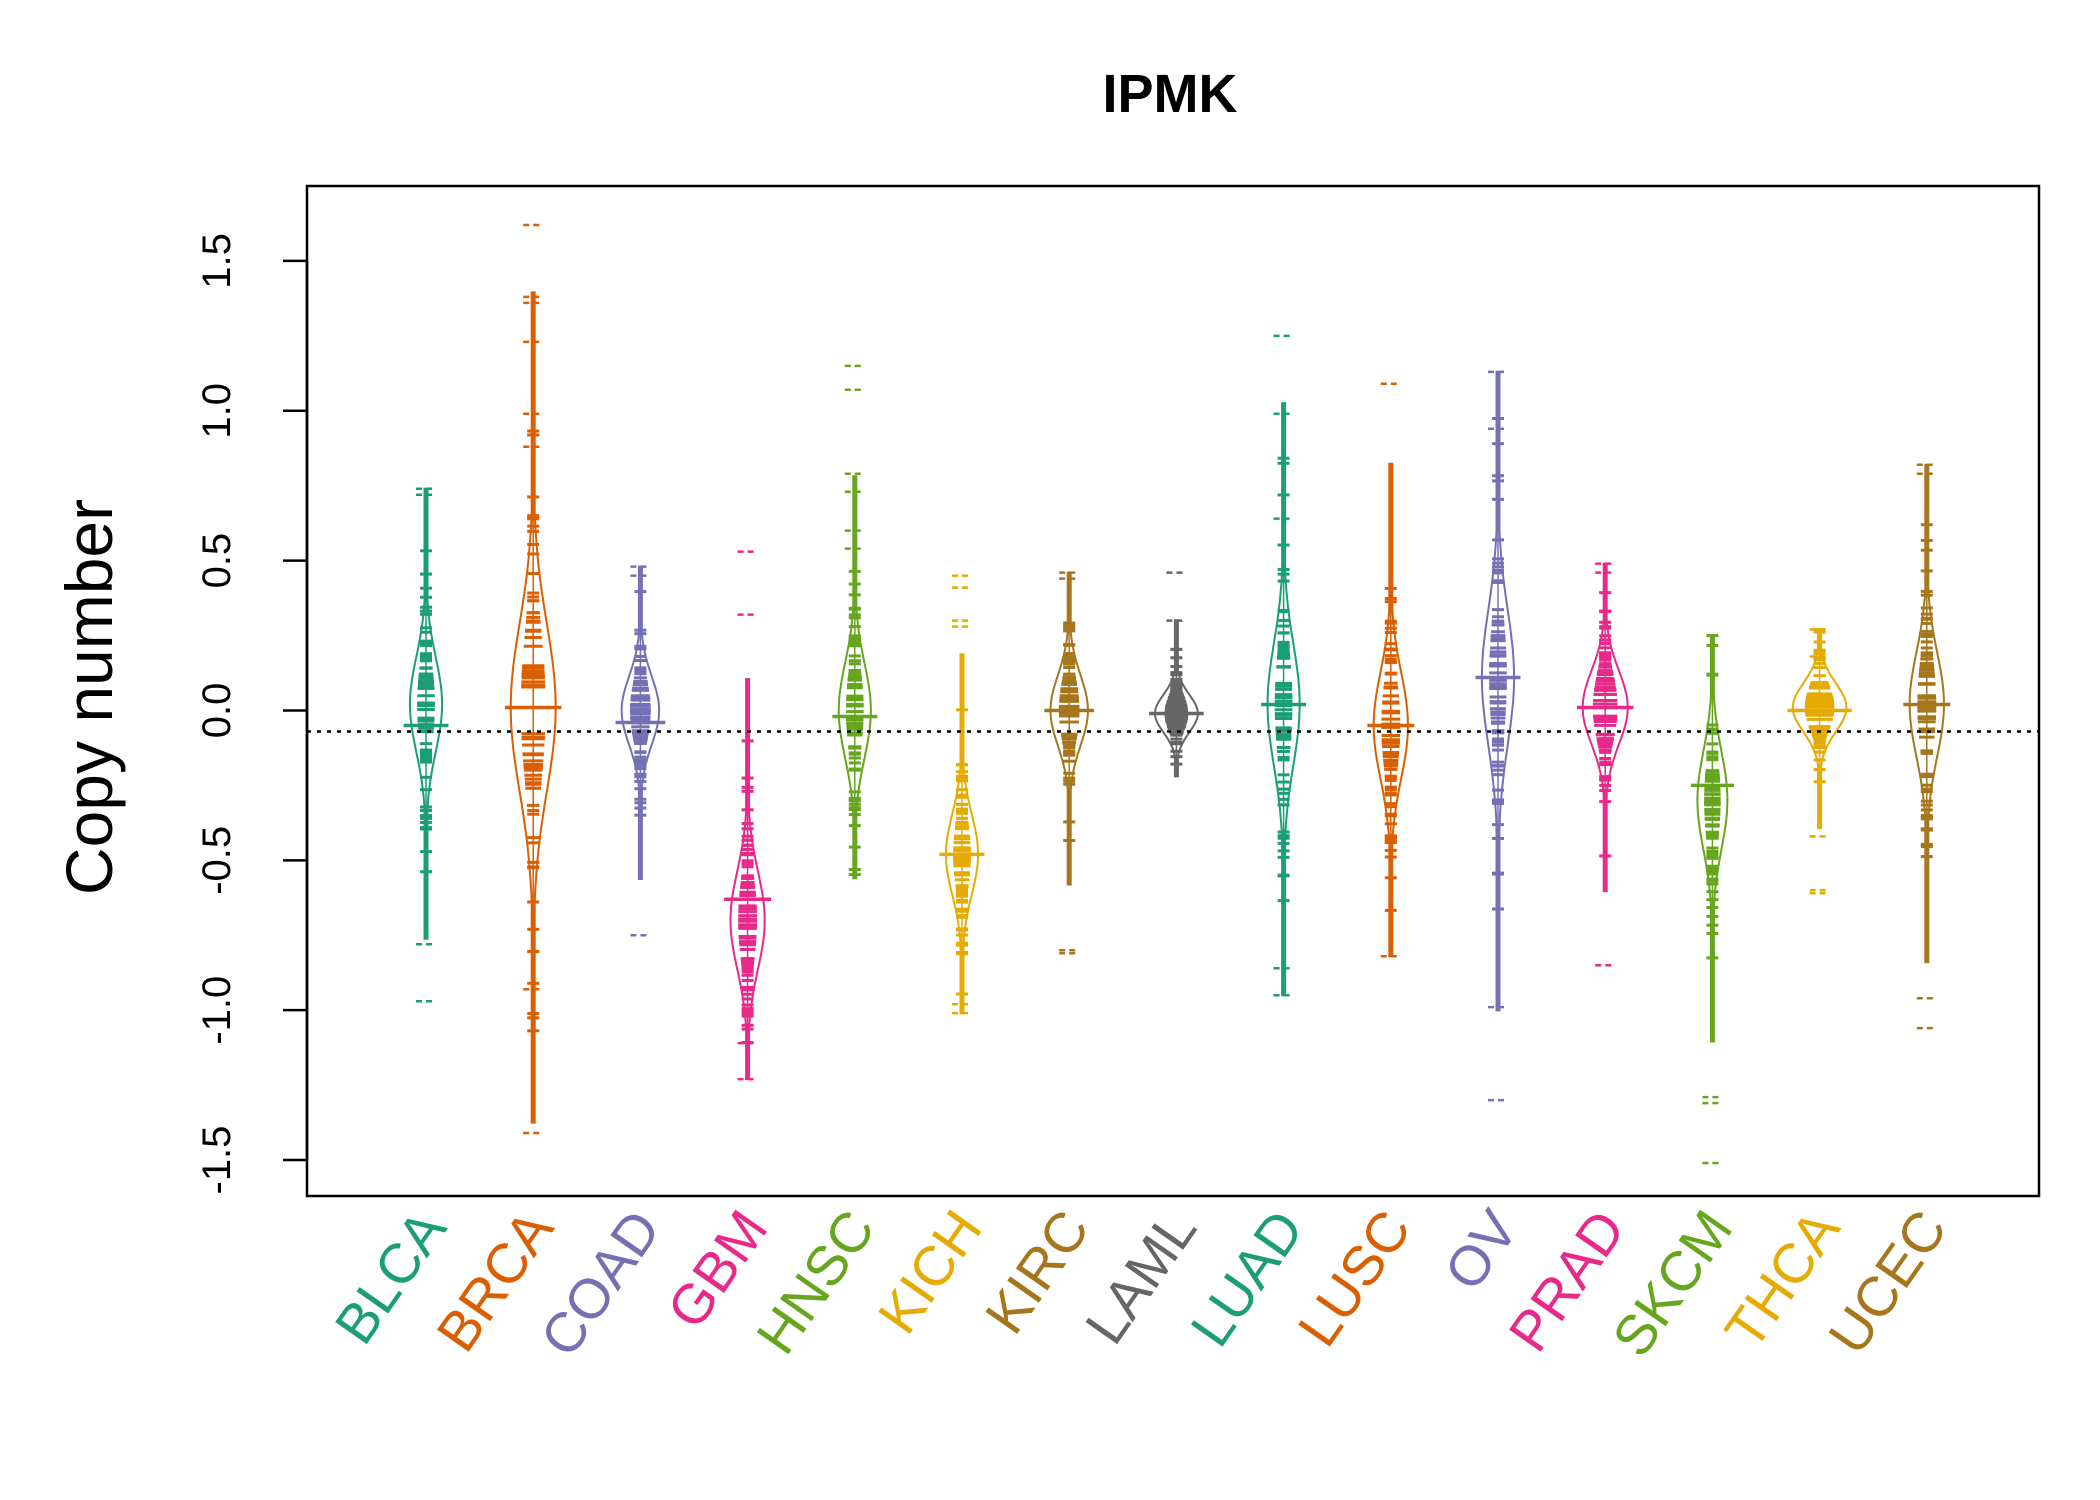 This screenshot has height=1500, width=2100. I want to click on bean-kich, so click(962, 794).